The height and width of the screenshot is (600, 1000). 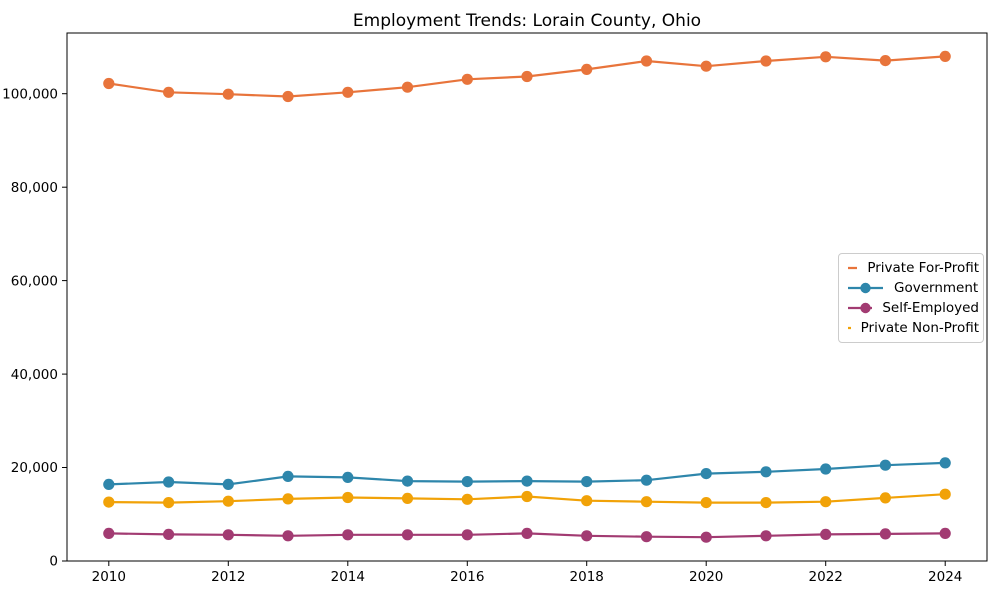 I want to click on legend-item: Government, so click(x=913, y=288).